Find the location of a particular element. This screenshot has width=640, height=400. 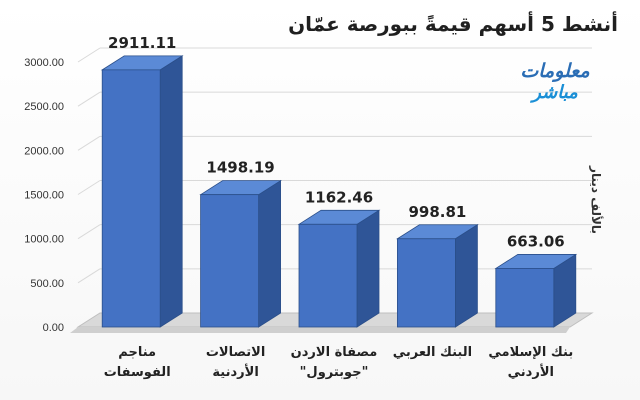

x-tick-label: مصفاة الاردن is located at coordinates (334, 352).